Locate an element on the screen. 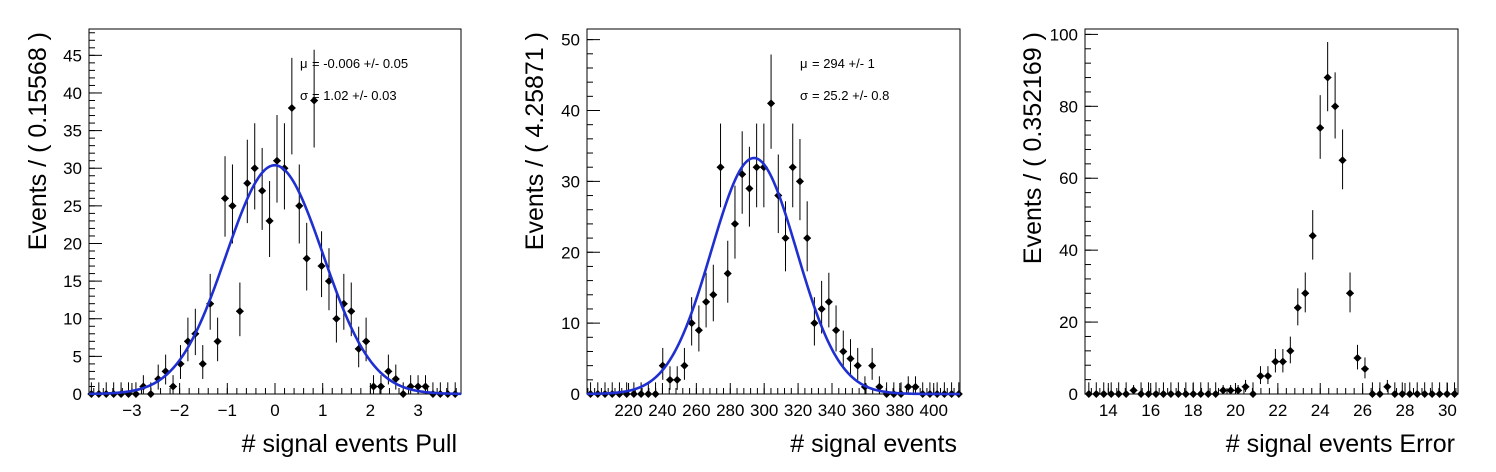  y-tick-label: 60 is located at coordinates (1068, 178).